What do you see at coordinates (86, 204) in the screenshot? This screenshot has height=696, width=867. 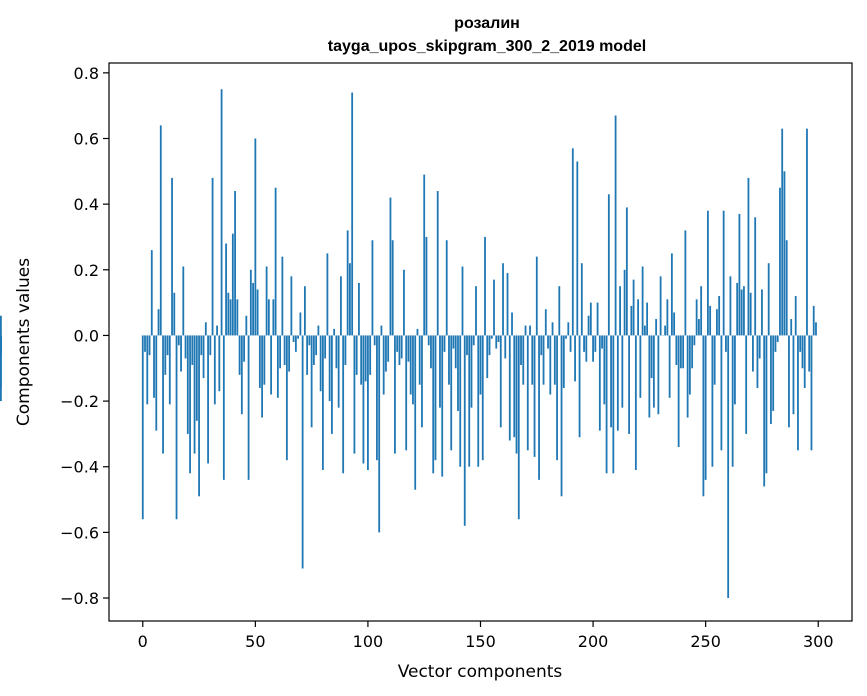 I see `y-tick-label: 0.4` at bounding box center [86, 204].